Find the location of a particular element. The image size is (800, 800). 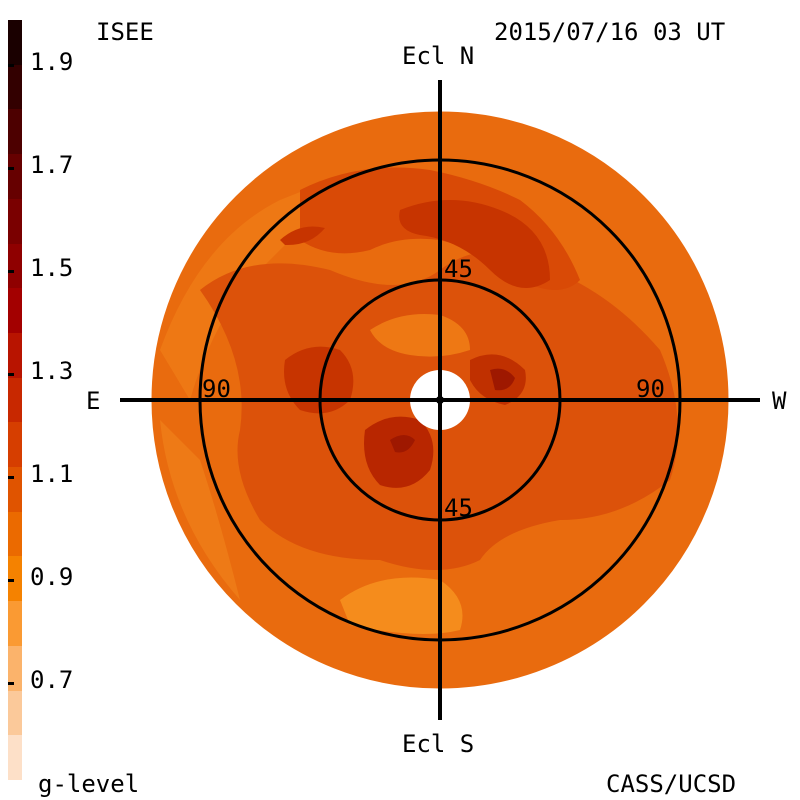

colorbar-label: 1.9 is located at coordinates (52, 62).